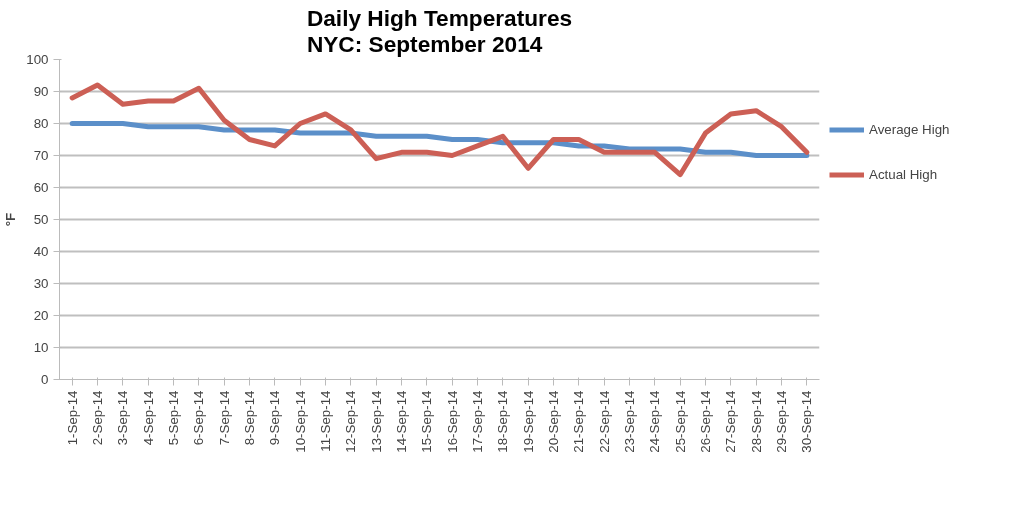 The height and width of the screenshot is (513, 1025). Describe the element at coordinates (705, 421) in the screenshot. I see `x-tick-label: 26-Sep-14` at that location.